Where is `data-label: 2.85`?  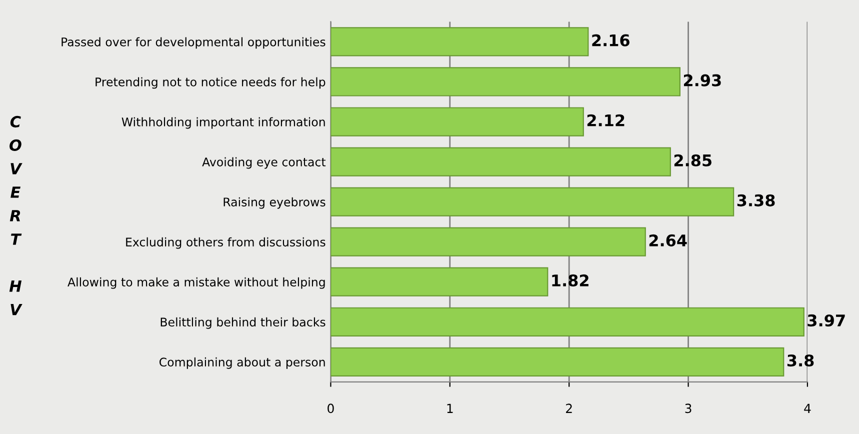
data-label: 2.85 is located at coordinates (693, 160).